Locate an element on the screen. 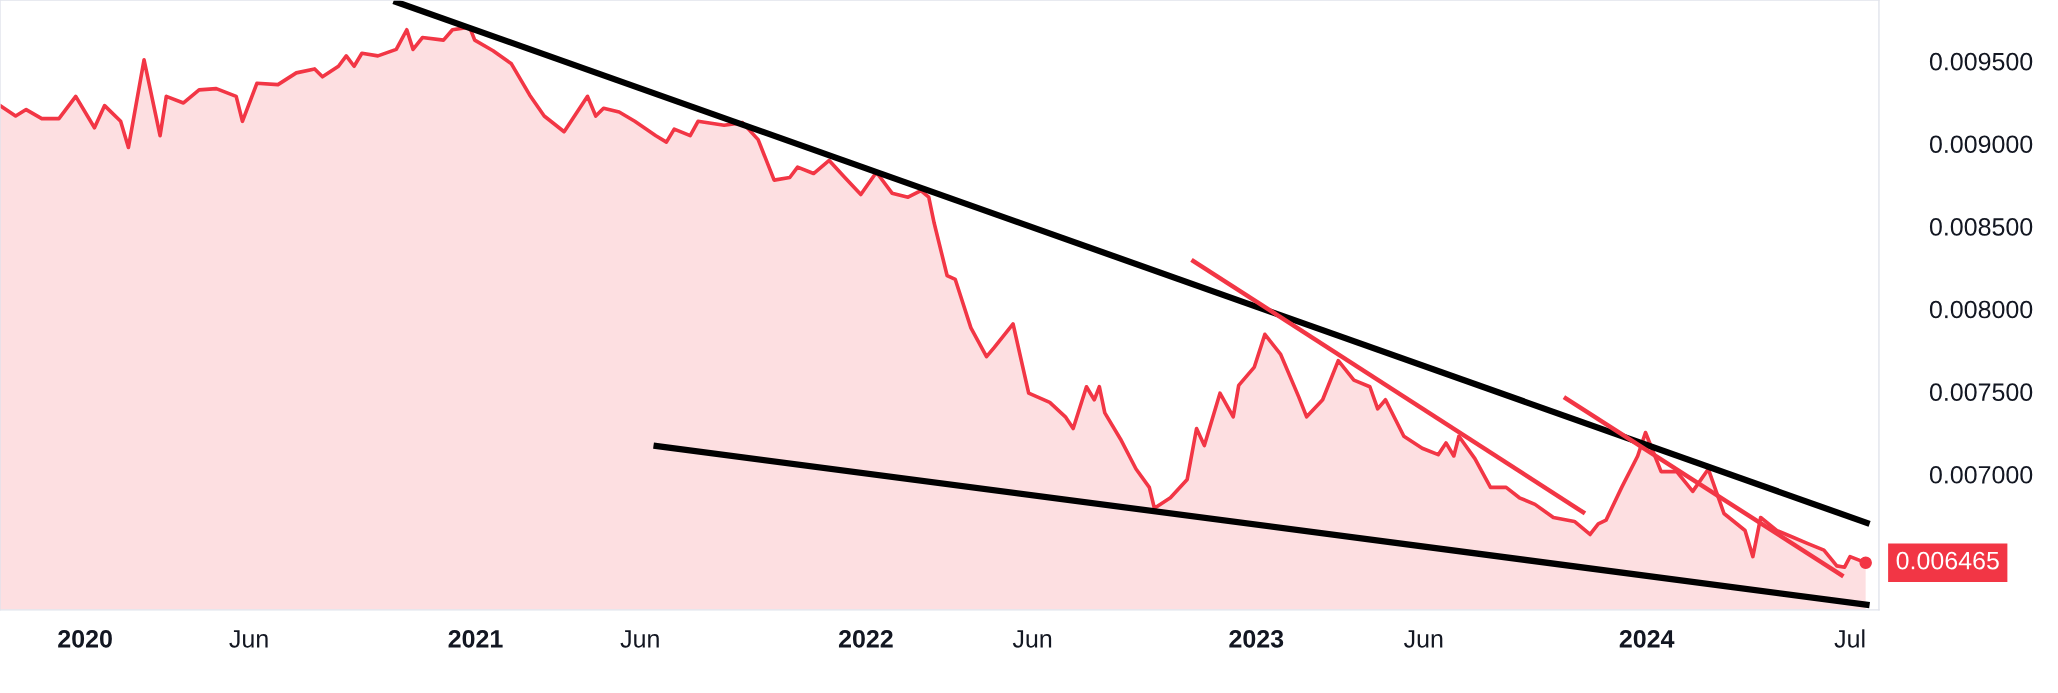 Image resolution: width=2058 pixels, height=693 pixels. y-tick-label: 0.009500 is located at coordinates (1981, 61).